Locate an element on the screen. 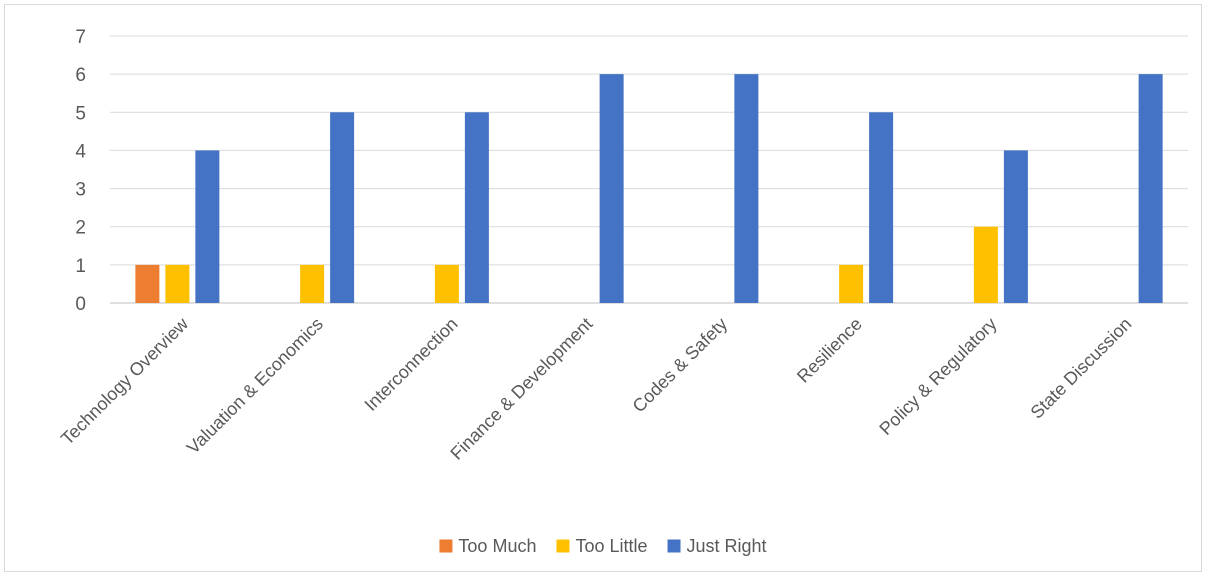 Image resolution: width=1207 pixels, height=577 pixels. x-tick-label: Technology Overview is located at coordinates (125, 381).